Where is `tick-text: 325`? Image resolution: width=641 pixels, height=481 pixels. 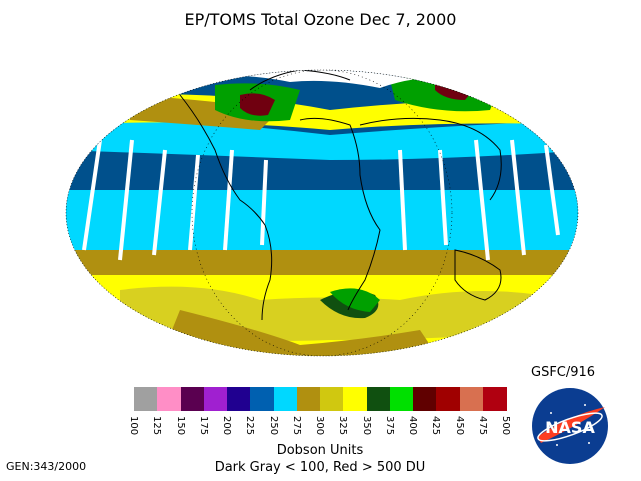 tick-text: 325 is located at coordinates (343, 426).